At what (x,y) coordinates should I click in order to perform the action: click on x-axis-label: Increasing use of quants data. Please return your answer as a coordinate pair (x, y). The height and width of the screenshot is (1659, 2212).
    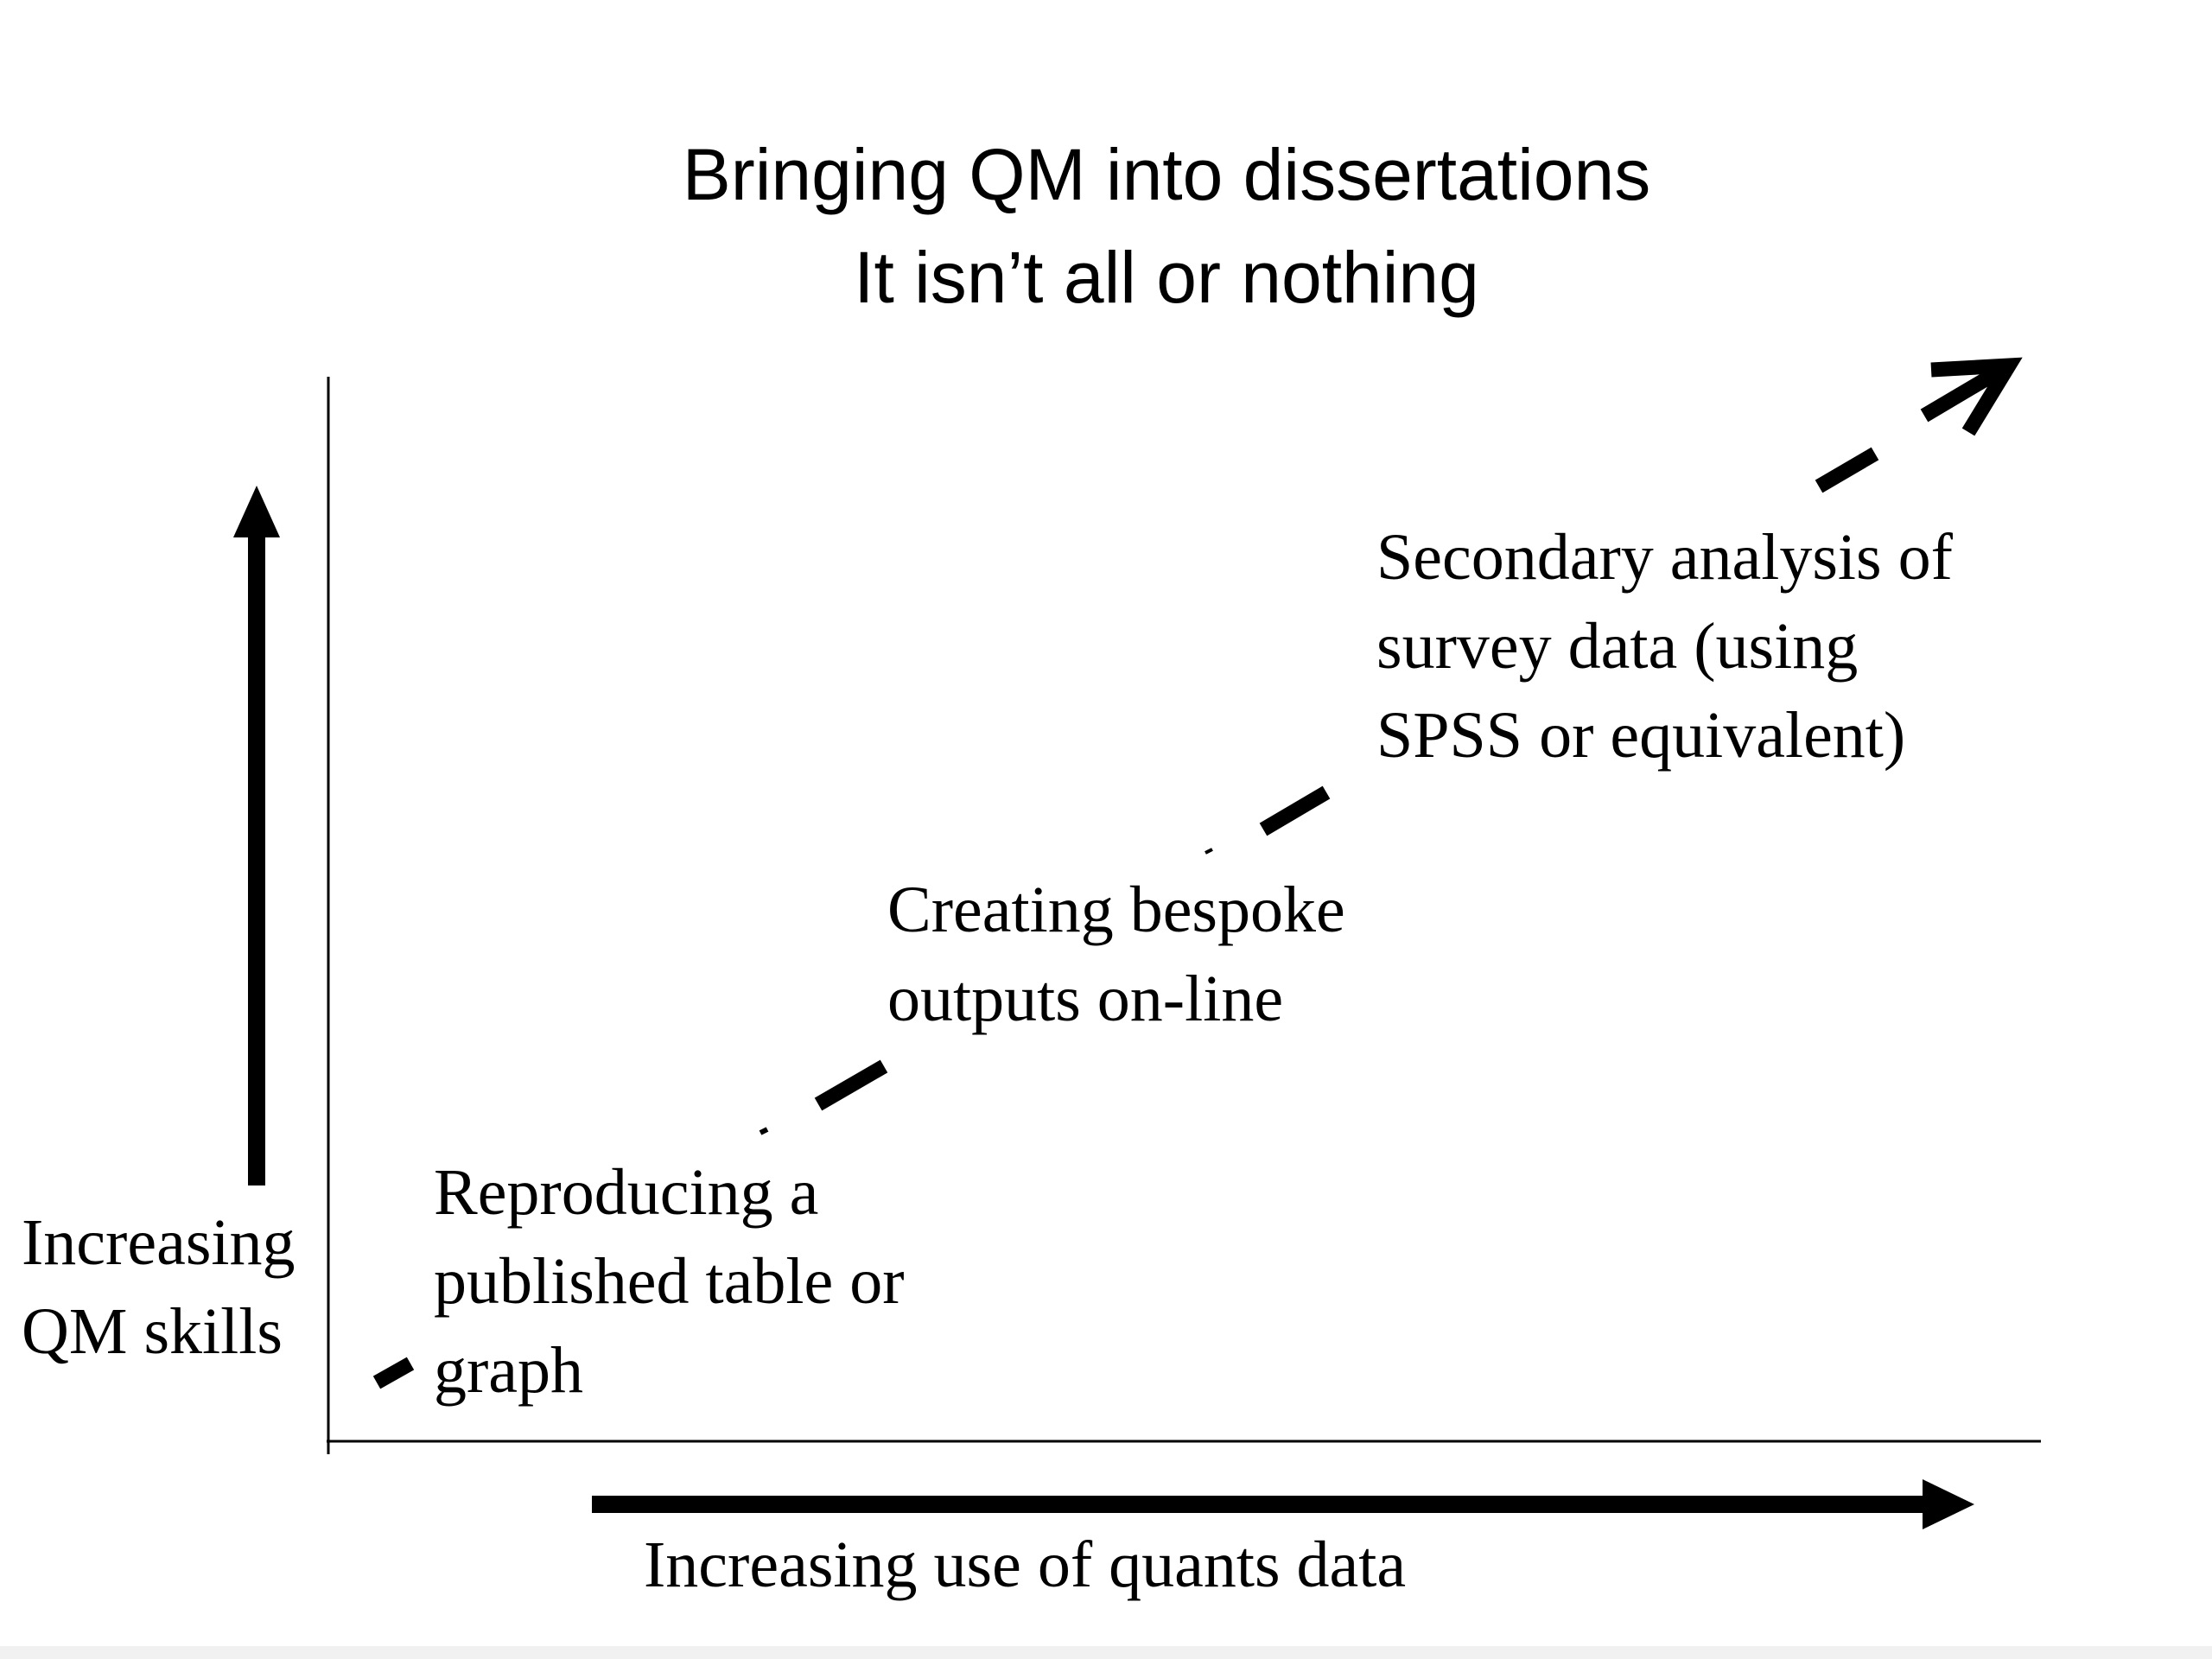
    Looking at the image, I should click on (1025, 1565).